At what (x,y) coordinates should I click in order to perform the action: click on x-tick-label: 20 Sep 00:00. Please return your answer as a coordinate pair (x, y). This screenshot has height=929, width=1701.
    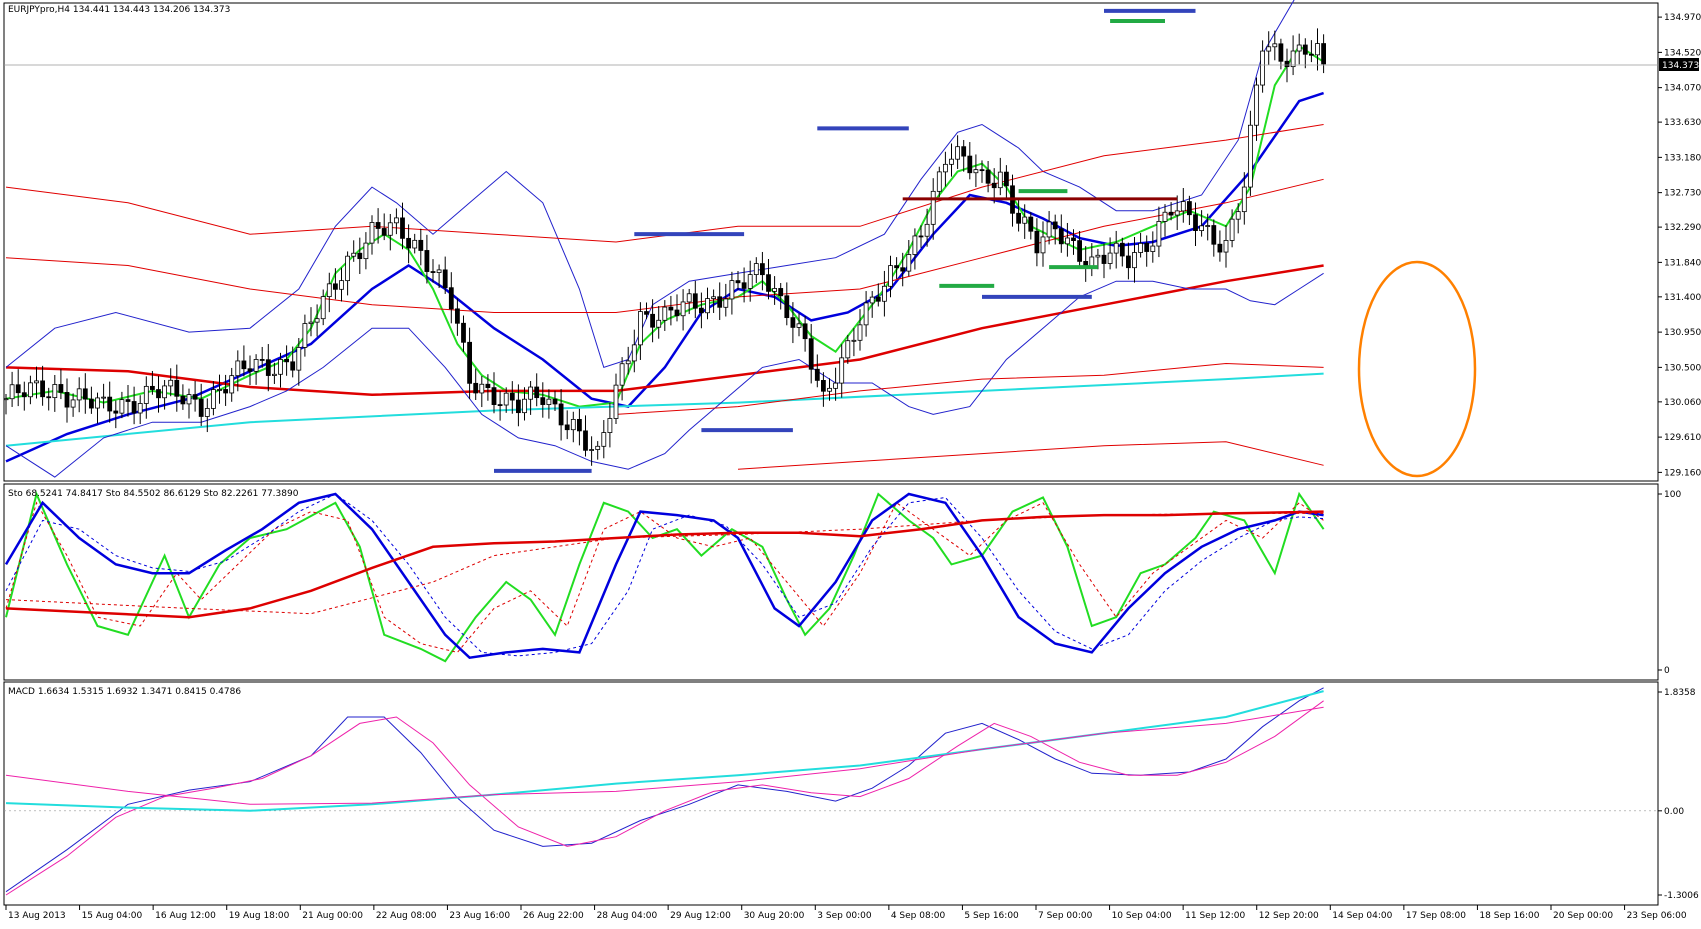
    Looking at the image, I should click on (1583, 916).